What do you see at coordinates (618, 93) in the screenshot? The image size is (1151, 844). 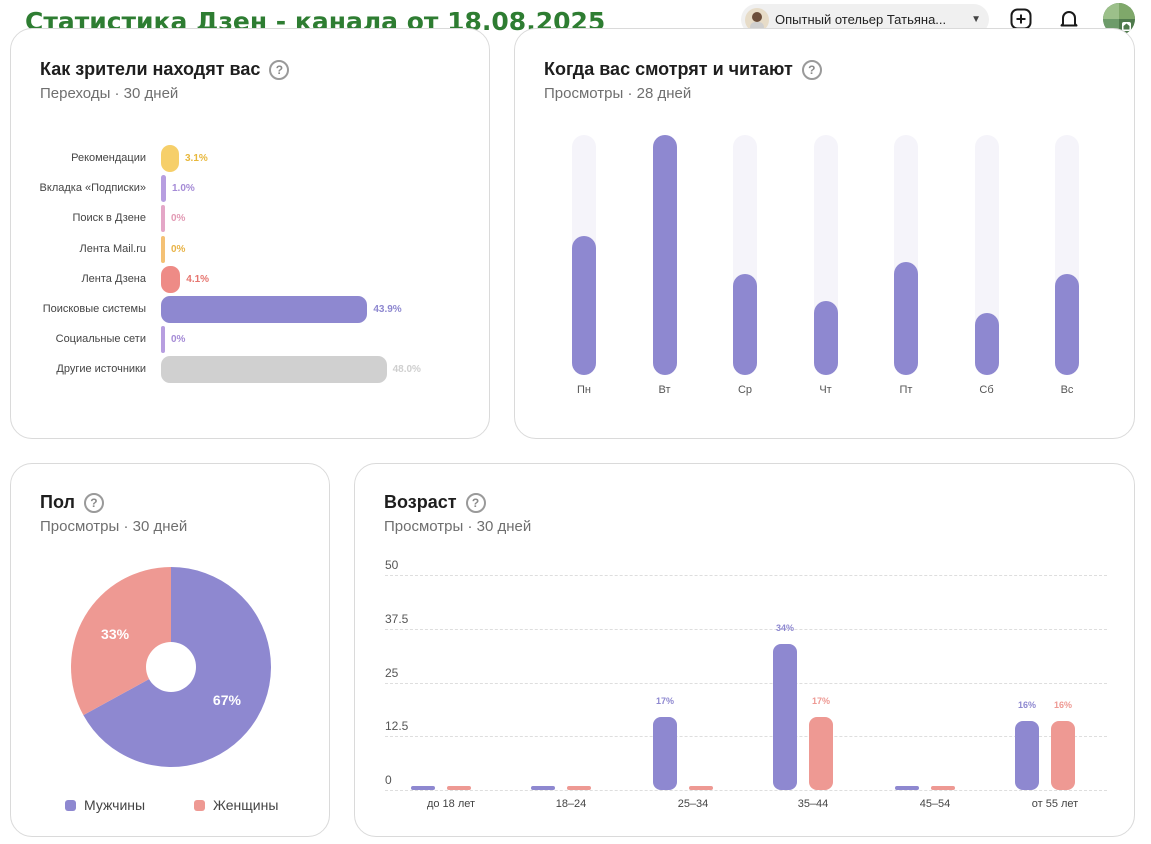 I see `card-subtitle: Просмотры · 28 дней` at bounding box center [618, 93].